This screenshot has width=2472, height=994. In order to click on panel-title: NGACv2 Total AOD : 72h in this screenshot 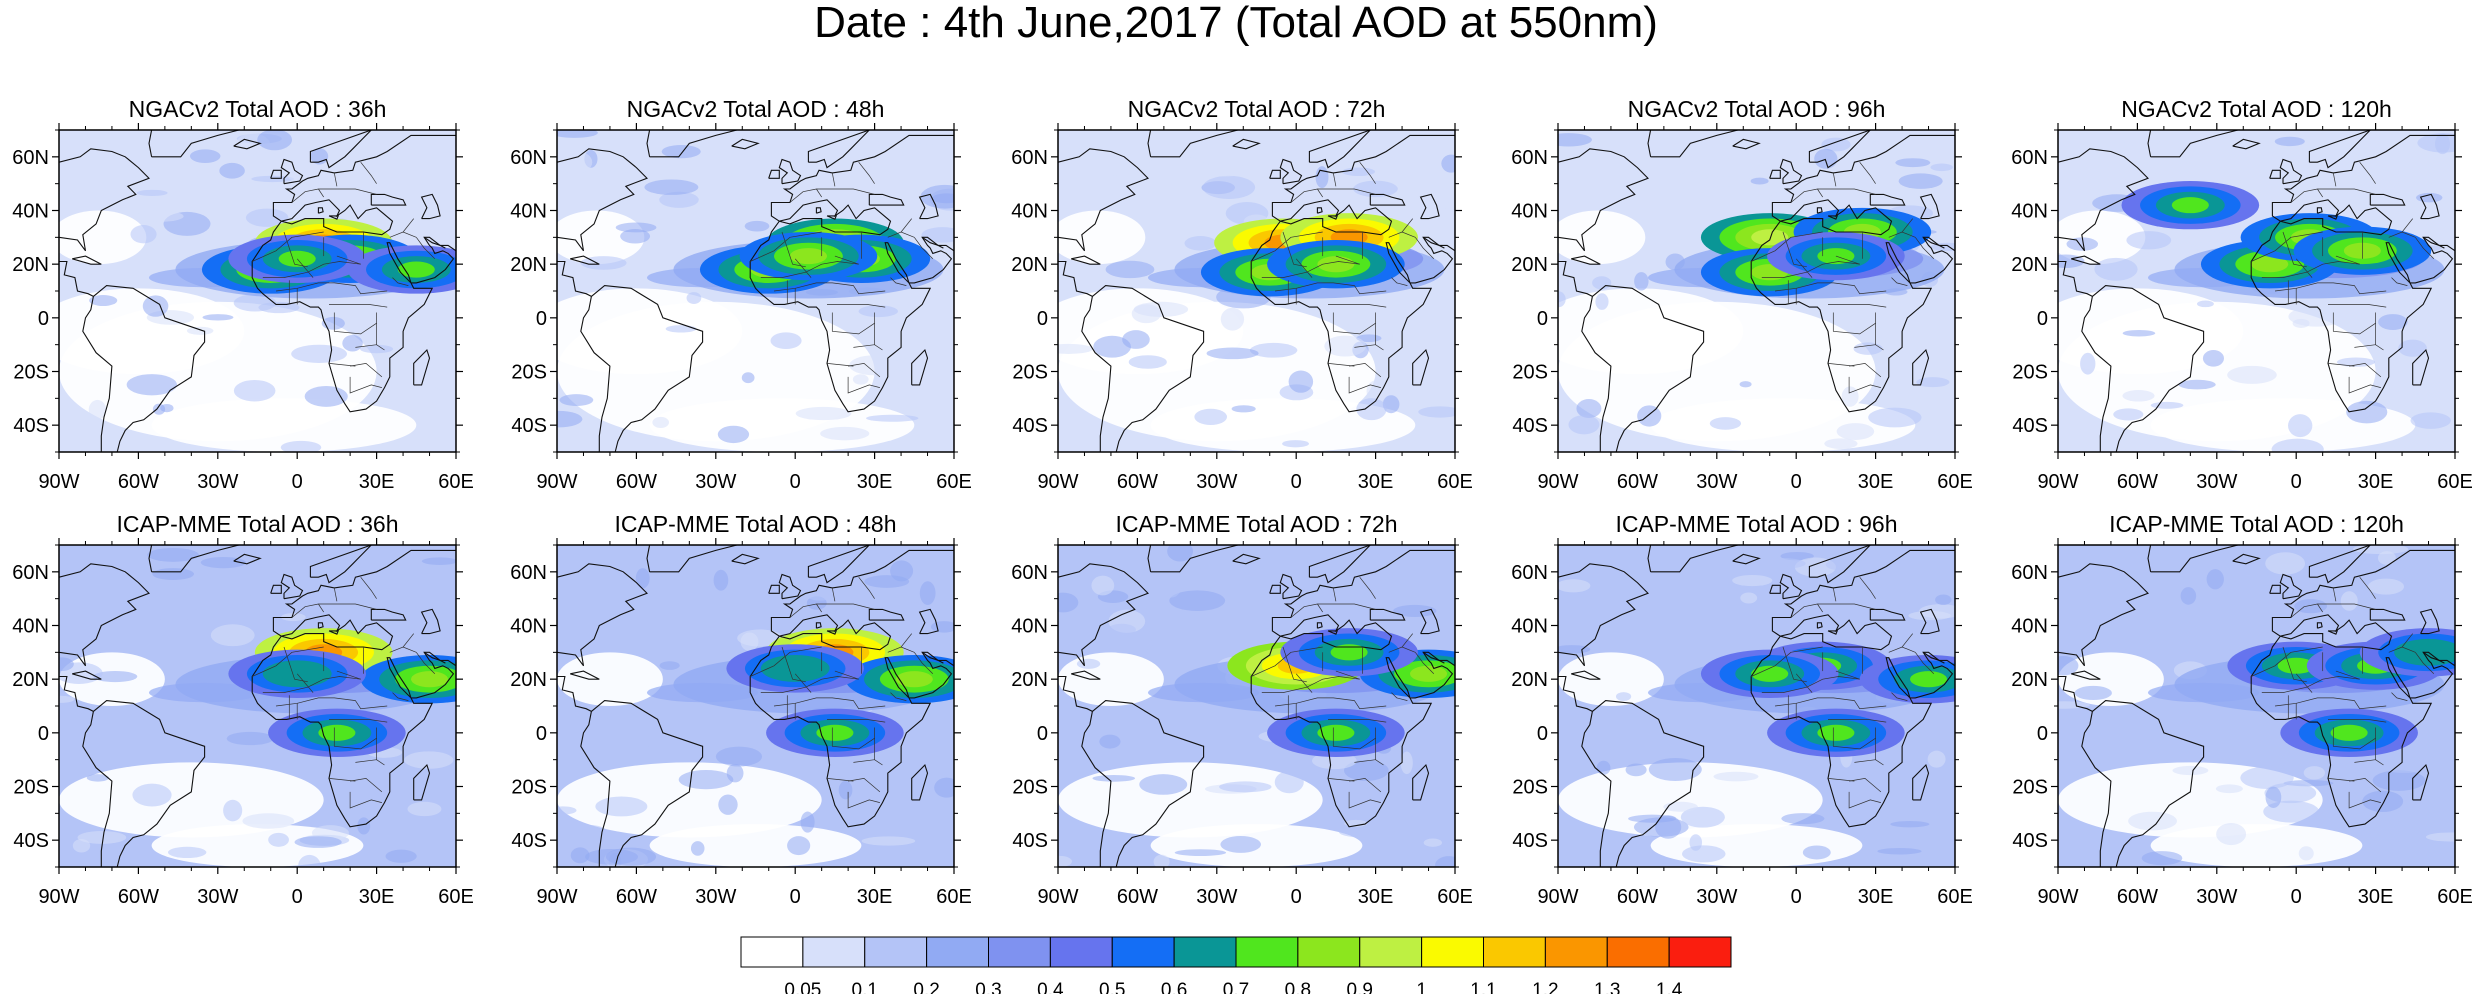, I will do `click(1257, 109)`.